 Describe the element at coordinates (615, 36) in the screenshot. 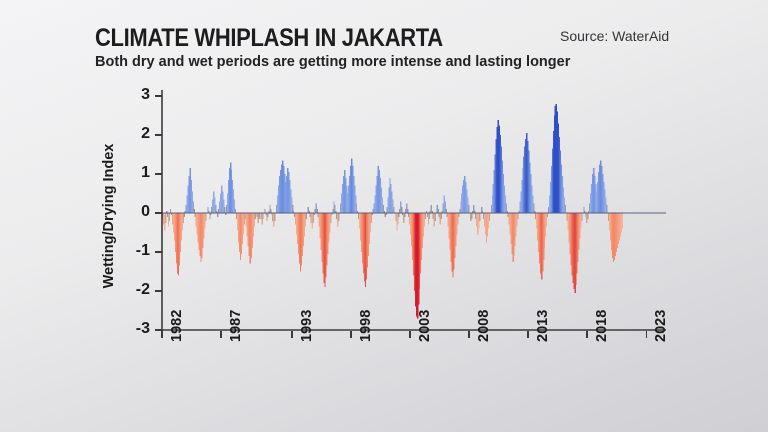

I see `source-credit: Source: WaterAid` at that location.